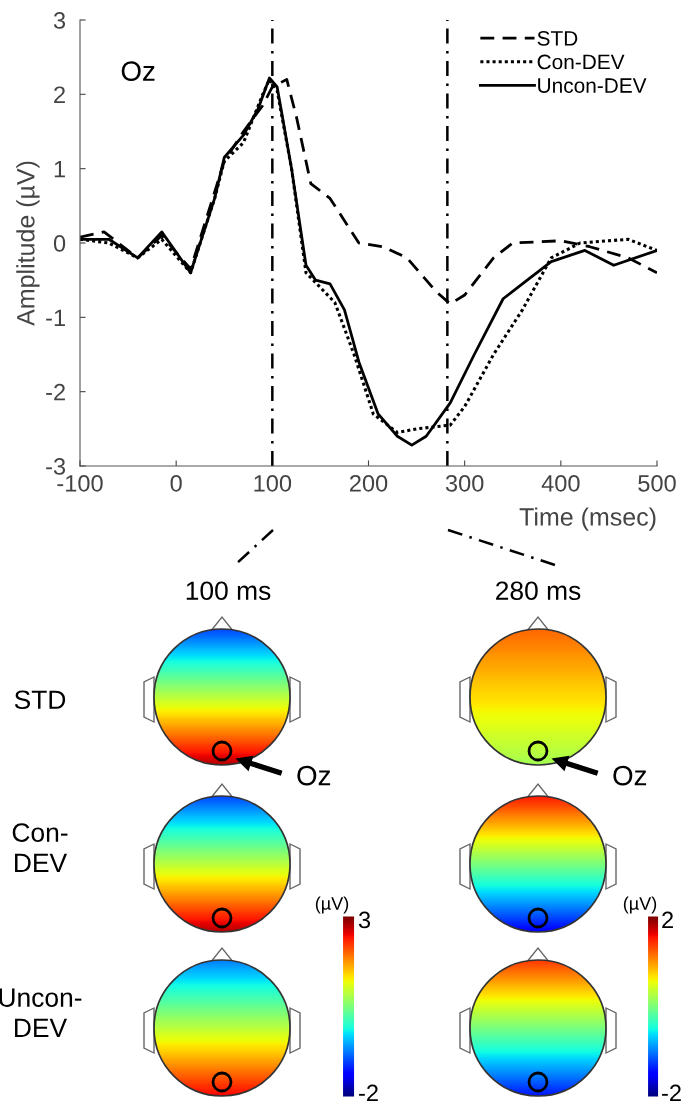  What do you see at coordinates (560, 483) in the screenshot?
I see `x-tick-label: 400` at bounding box center [560, 483].